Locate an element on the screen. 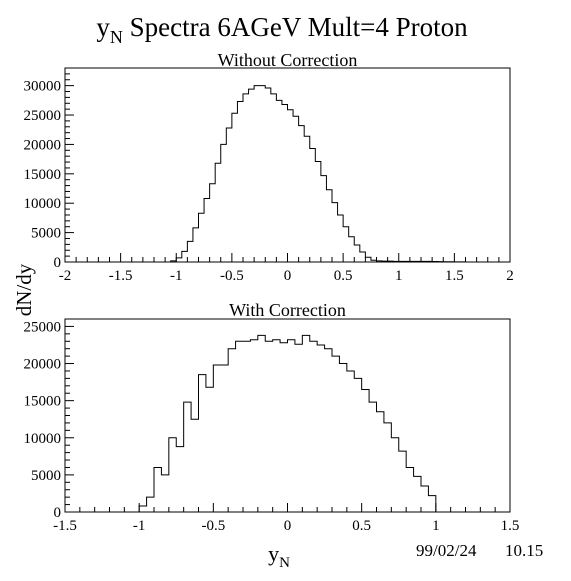 This screenshot has width=571, height=581. figure-title-subscript: N is located at coordinates (116, 37).